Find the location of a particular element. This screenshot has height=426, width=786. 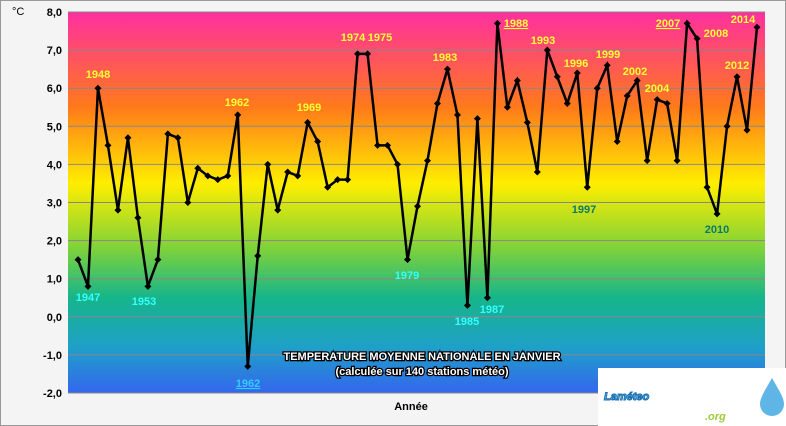

annotation: 1979 is located at coordinates (407, 276).